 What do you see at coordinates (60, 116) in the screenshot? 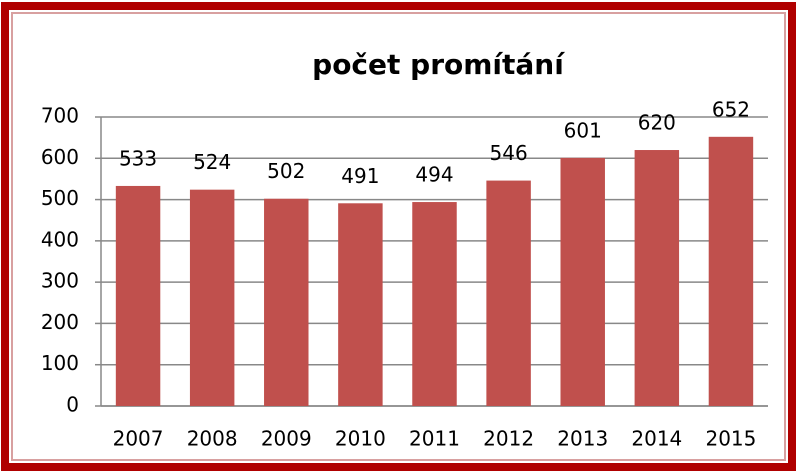
I see `y-tick-label: 700` at bounding box center [60, 116].